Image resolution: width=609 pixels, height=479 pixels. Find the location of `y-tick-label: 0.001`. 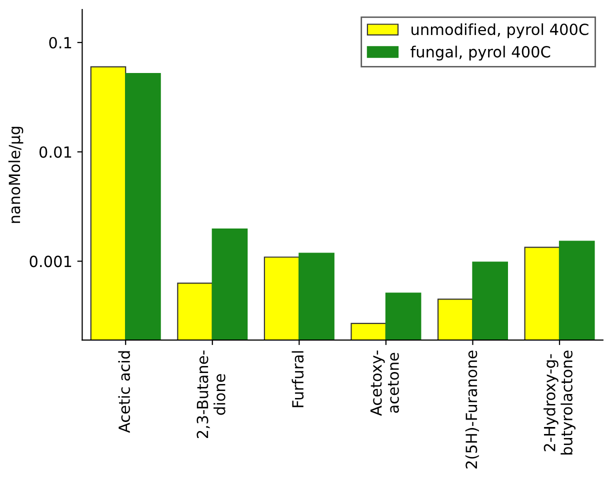

y-tick-label: 0.001 is located at coordinates (51, 262).